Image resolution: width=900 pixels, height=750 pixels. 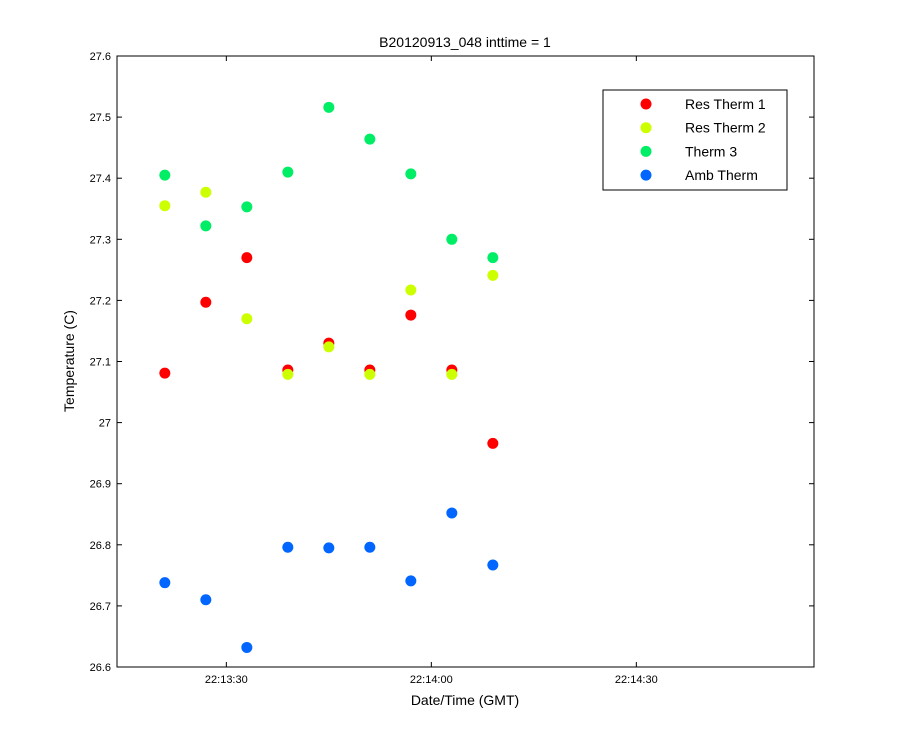 What do you see at coordinates (100, 301) in the screenshot?
I see `y-tick-label: 27.2` at bounding box center [100, 301].